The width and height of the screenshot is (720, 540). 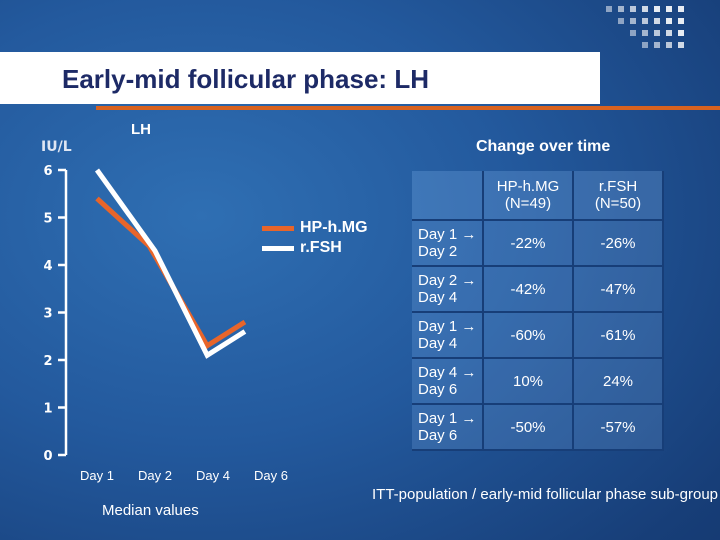 I want to click on y-axis-unit: IU/L, so click(x=56, y=147).